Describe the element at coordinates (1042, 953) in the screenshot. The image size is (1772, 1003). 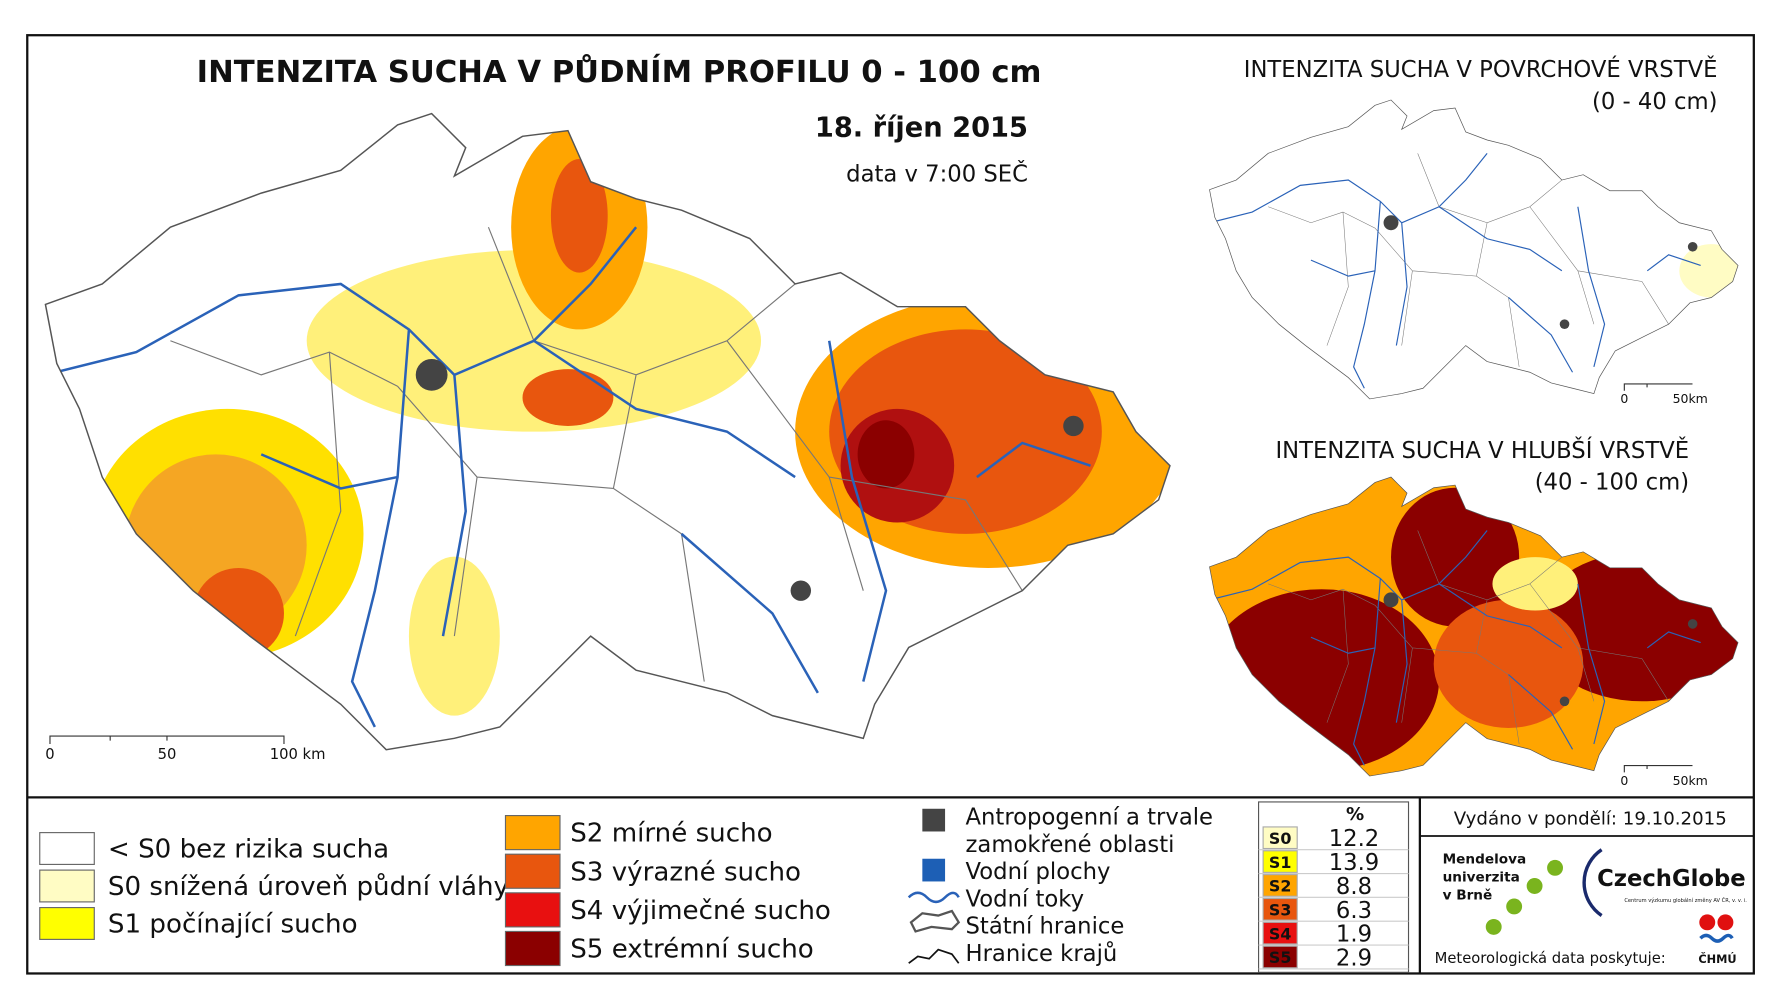
I see `symbol-label: Hranice krajů` at that location.